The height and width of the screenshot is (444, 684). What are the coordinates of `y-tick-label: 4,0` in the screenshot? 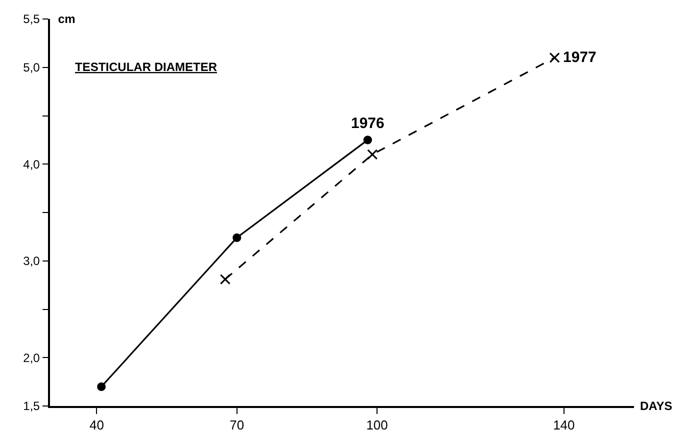 It's located at (31, 164).